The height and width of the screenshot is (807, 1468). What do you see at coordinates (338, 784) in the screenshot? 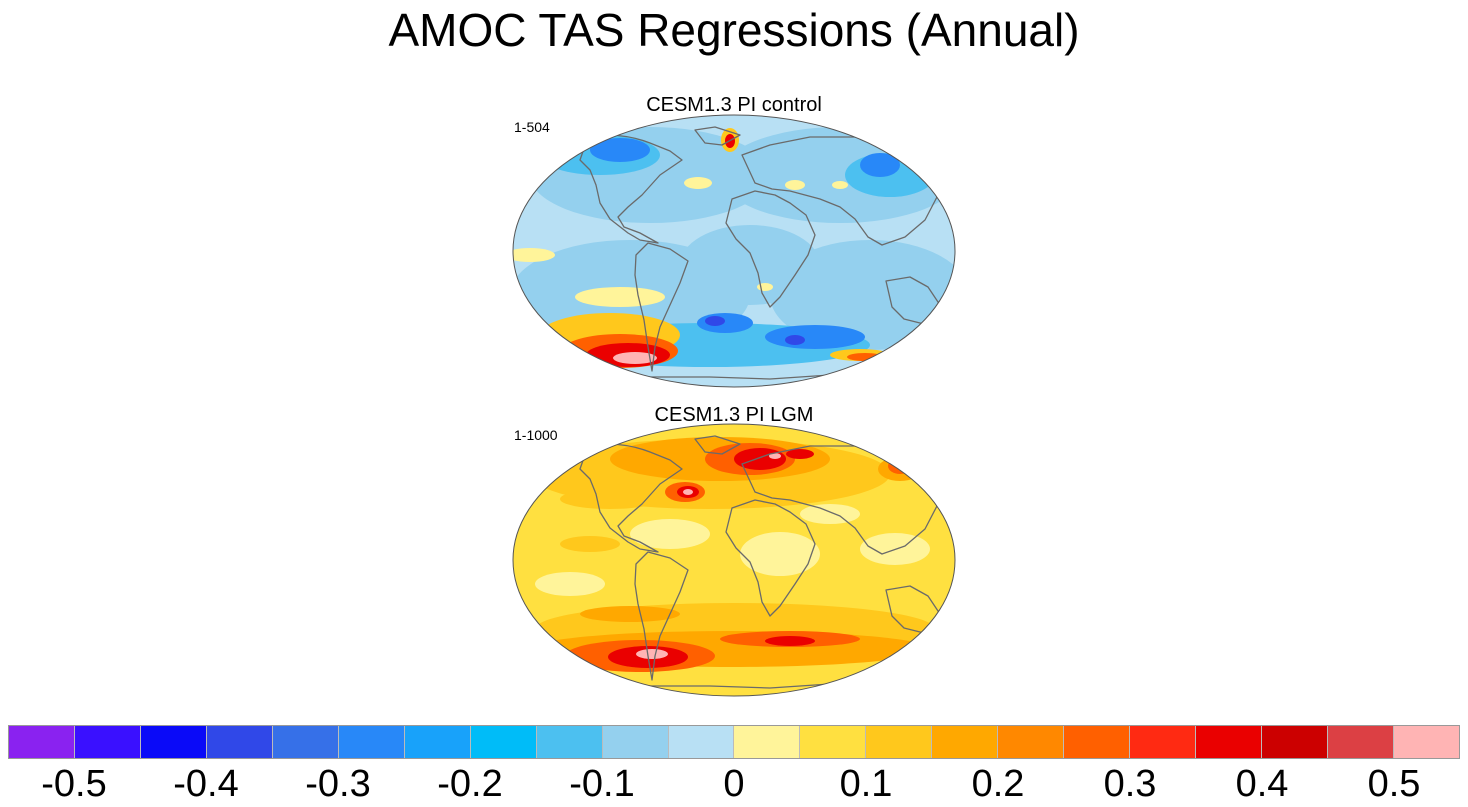
I see `colorbar-tick-label: -0.3` at bounding box center [338, 784].